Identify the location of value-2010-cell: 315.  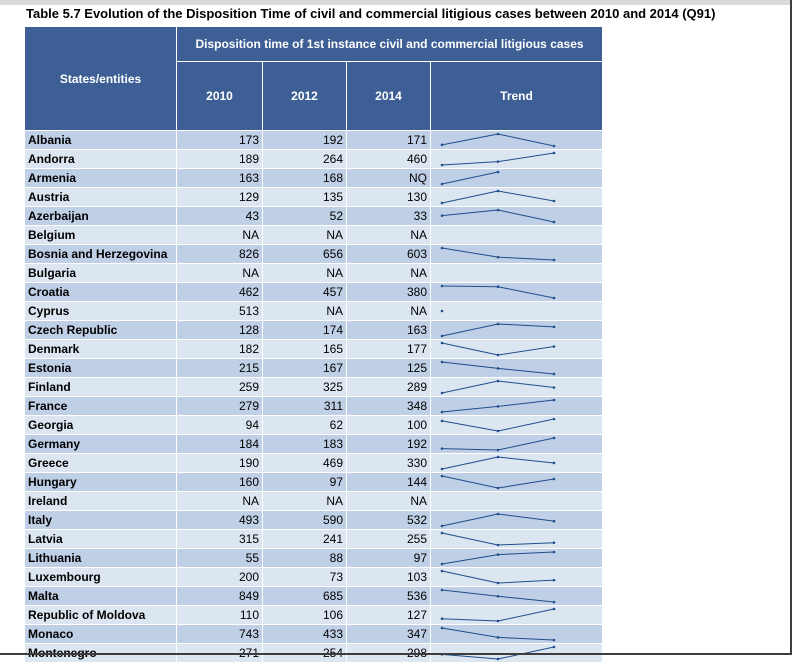
(219, 539).